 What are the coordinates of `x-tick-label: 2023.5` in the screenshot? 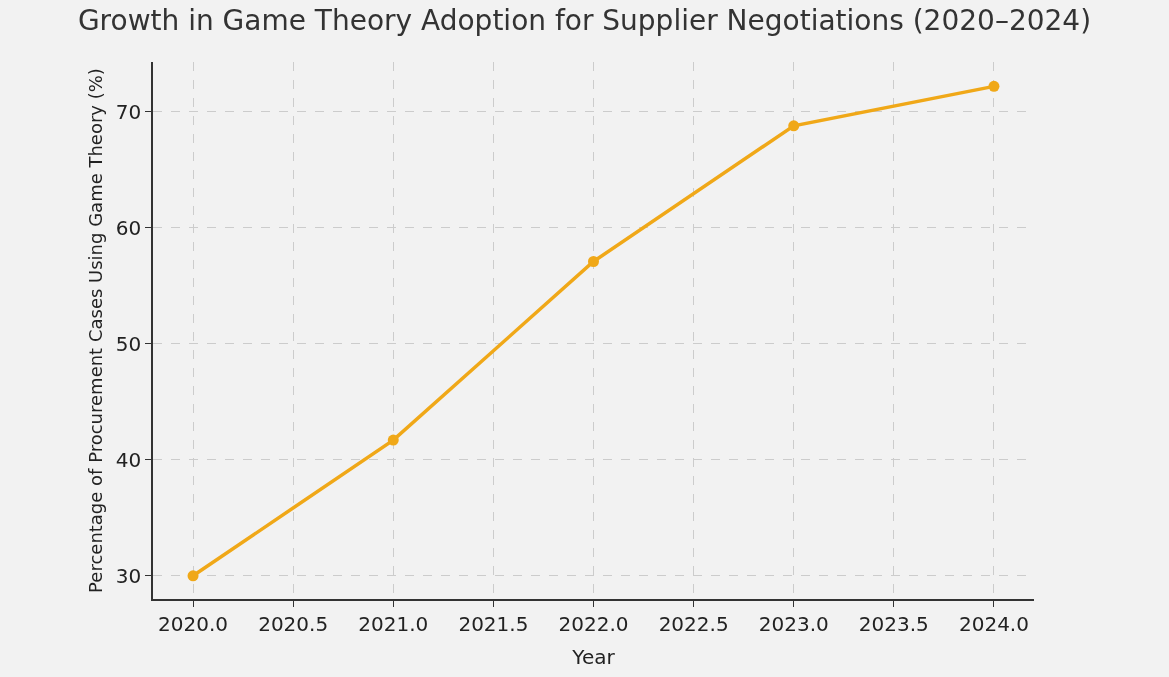 It's located at (893, 623).